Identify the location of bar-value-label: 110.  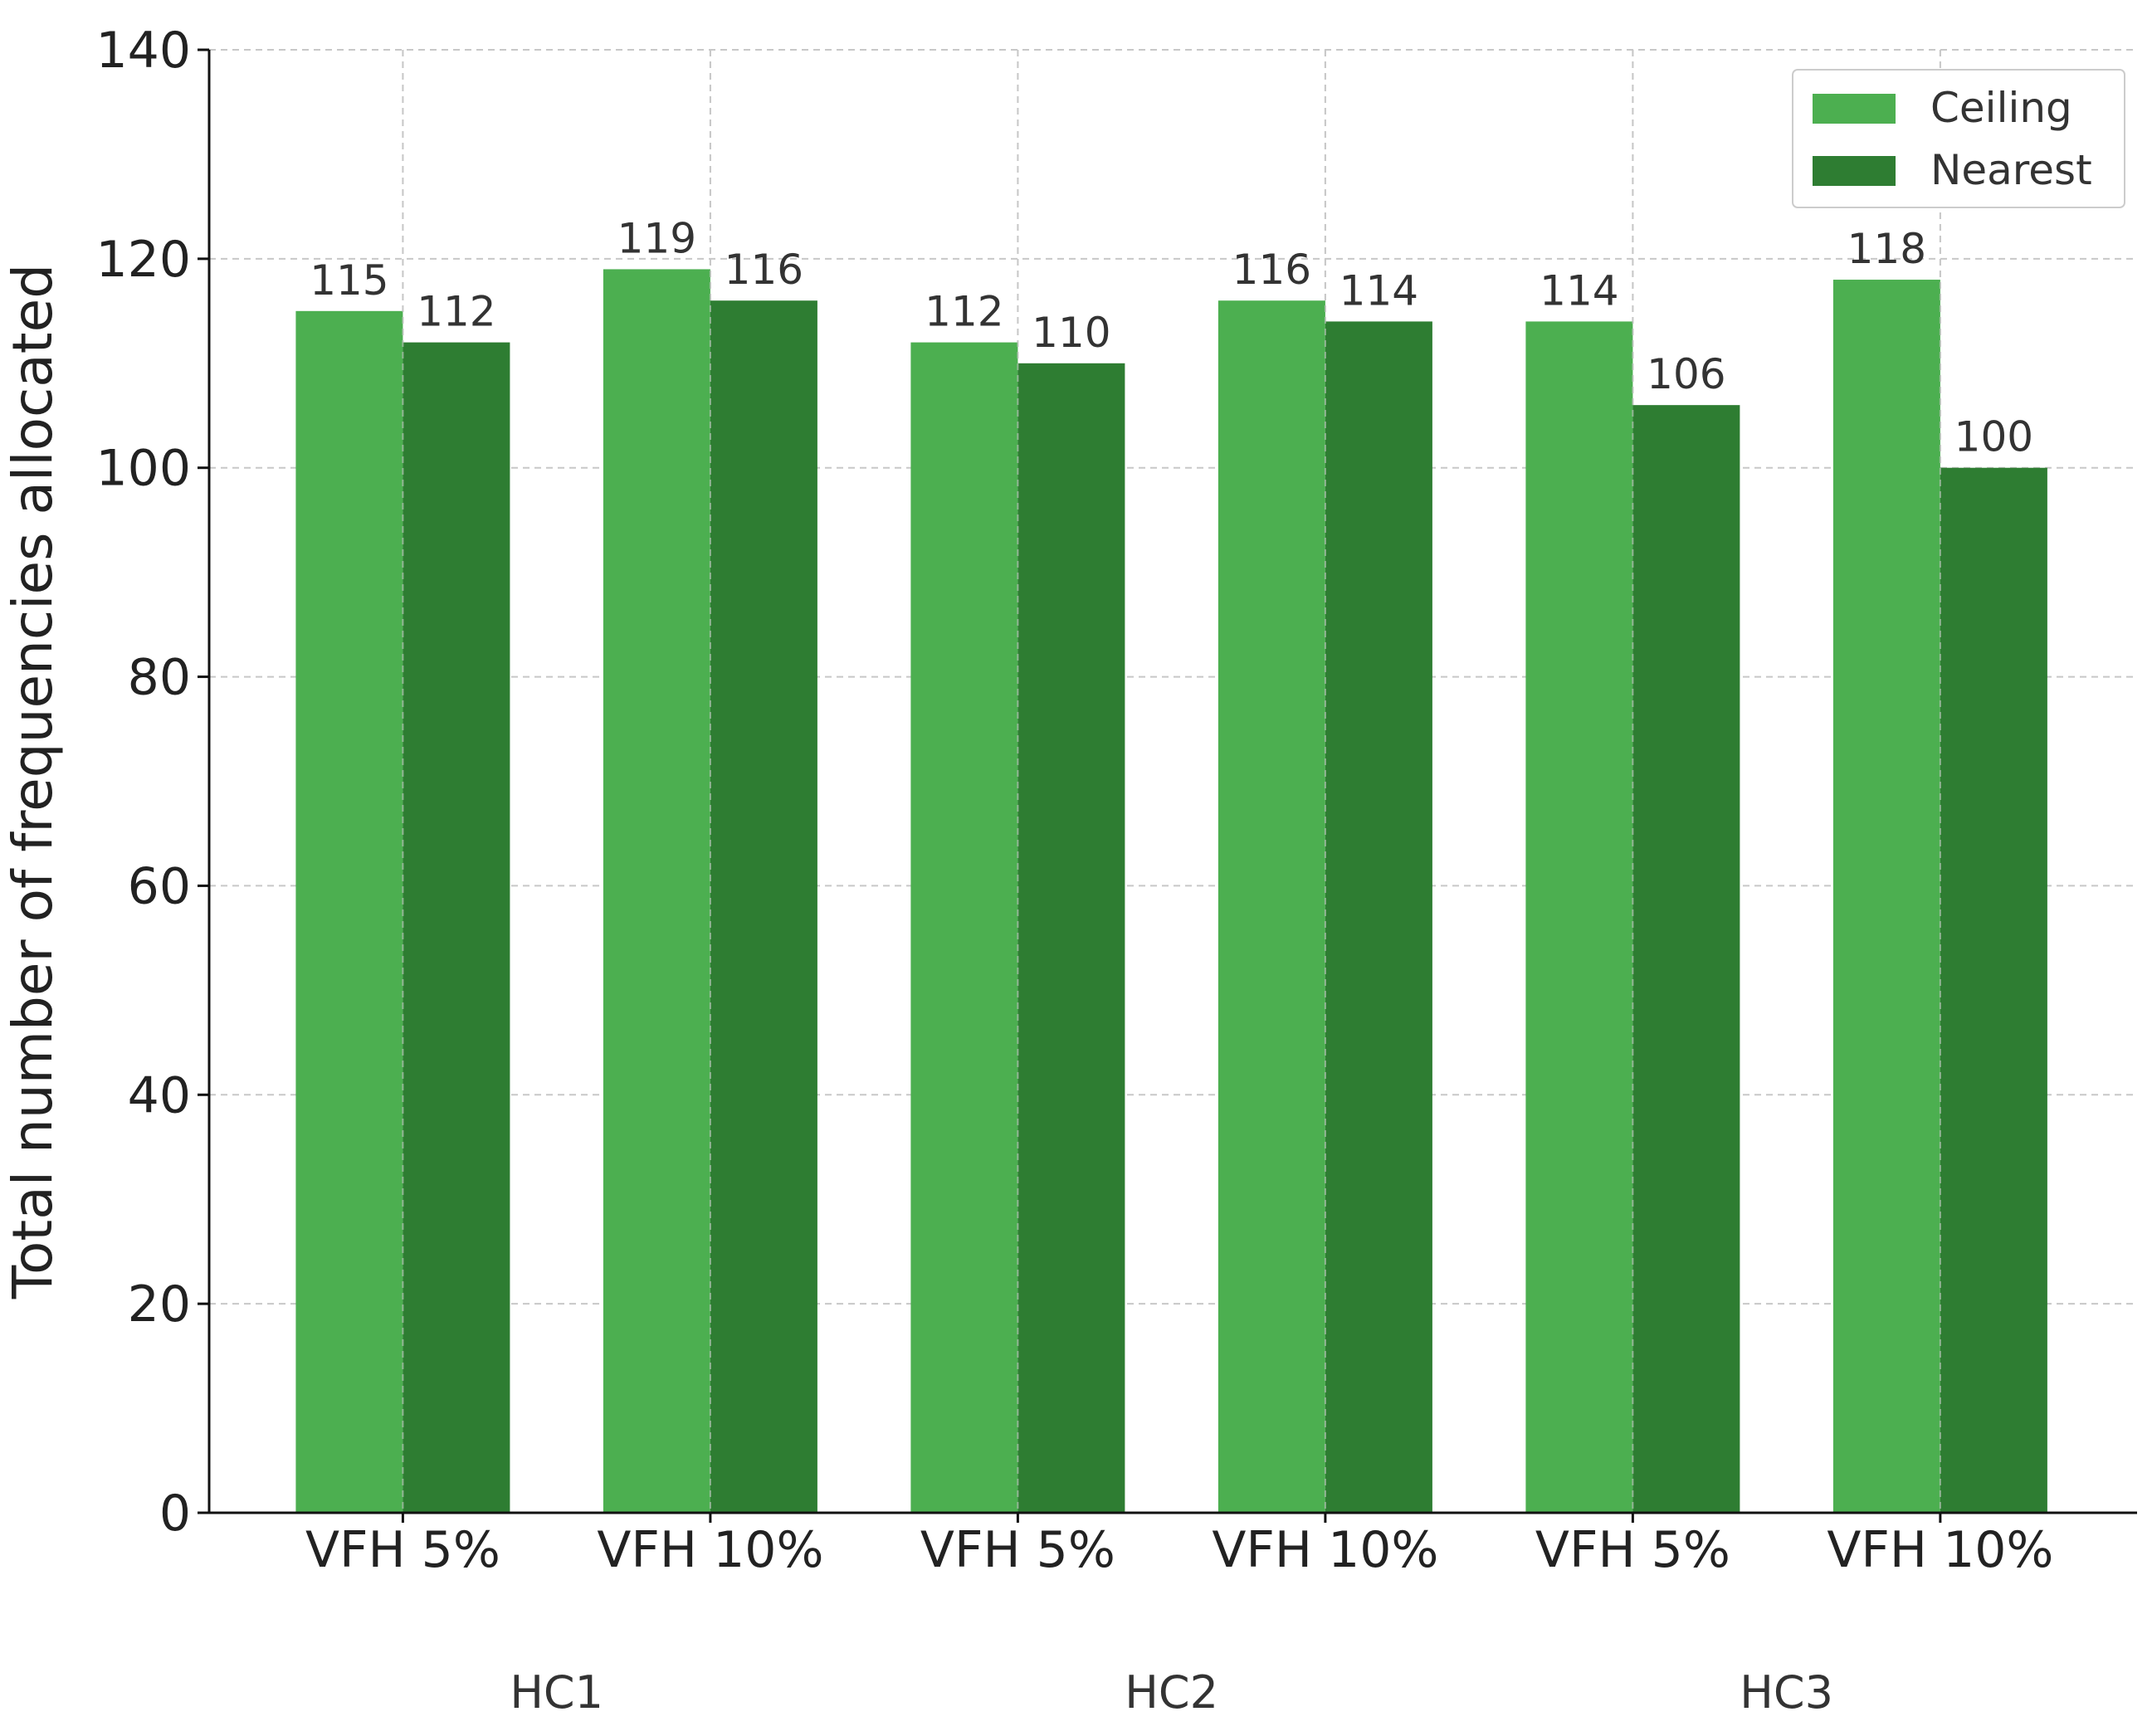
(1071, 333).